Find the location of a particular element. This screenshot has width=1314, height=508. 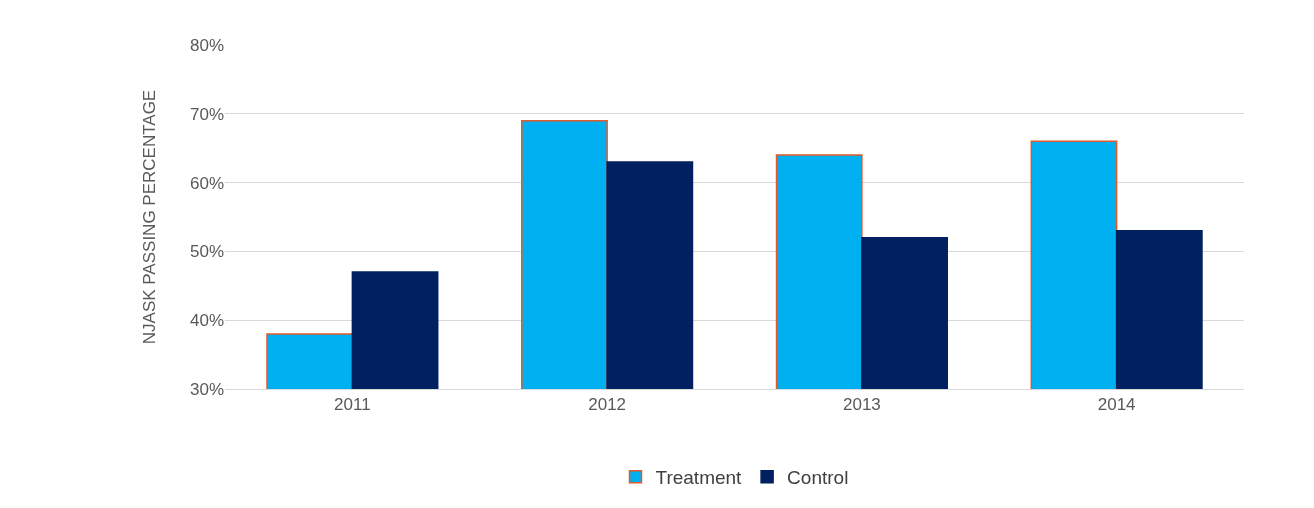

y-tick-label: 30% is located at coordinates (206, 389).